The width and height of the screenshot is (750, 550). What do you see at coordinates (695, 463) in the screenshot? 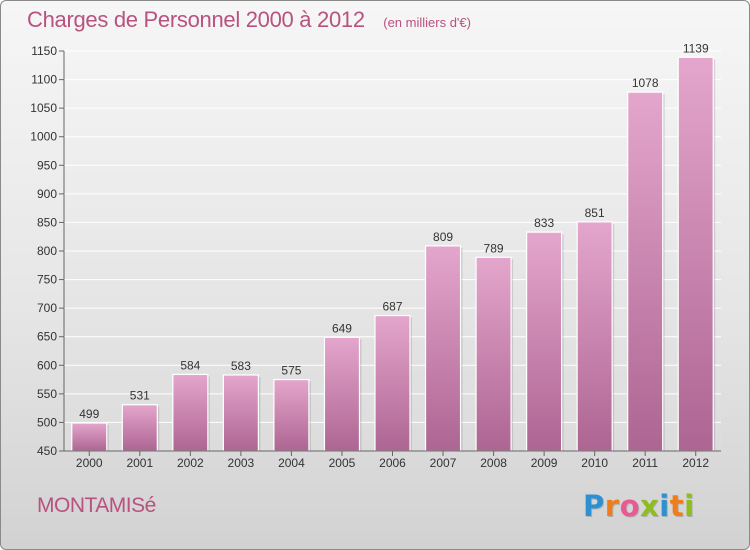
I see `x-tick-label: 2012` at bounding box center [695, 463].